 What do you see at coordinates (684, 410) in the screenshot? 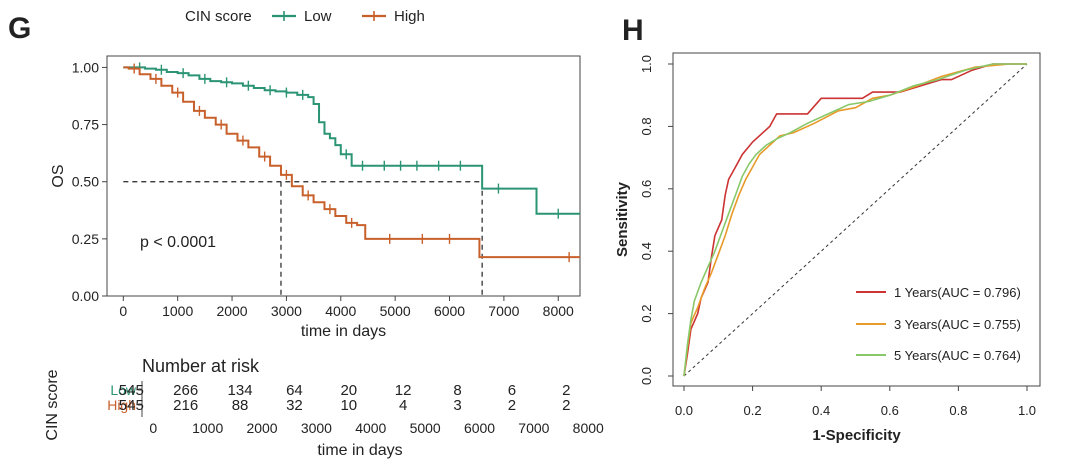
I see `x-tick-label: 0.0` at bounding box center [684, 410].